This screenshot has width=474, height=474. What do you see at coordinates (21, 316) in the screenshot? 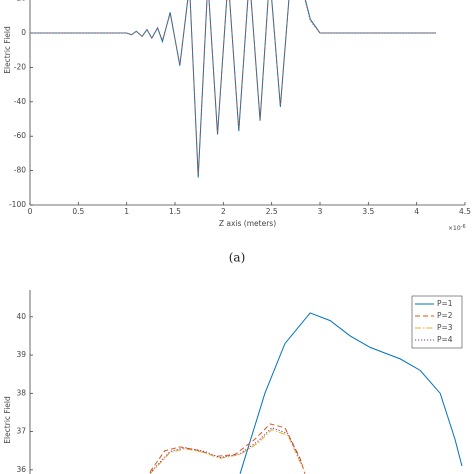
I see `y-tick-label: 40` at bounding box center [21, 316].